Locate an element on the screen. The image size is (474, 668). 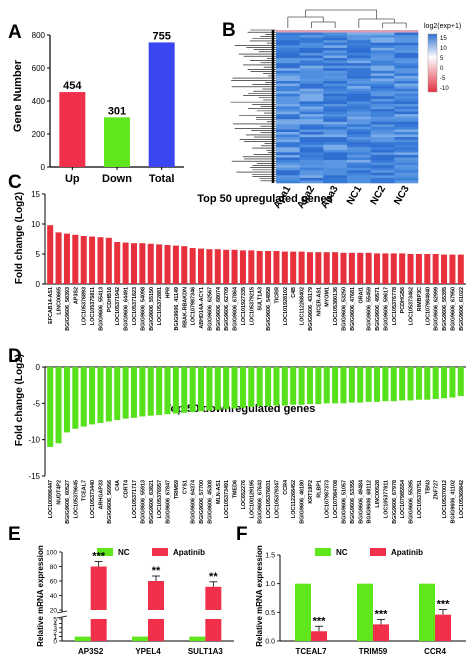
panelE-category-label: AP3S2 is located at coordinates (91, 651).